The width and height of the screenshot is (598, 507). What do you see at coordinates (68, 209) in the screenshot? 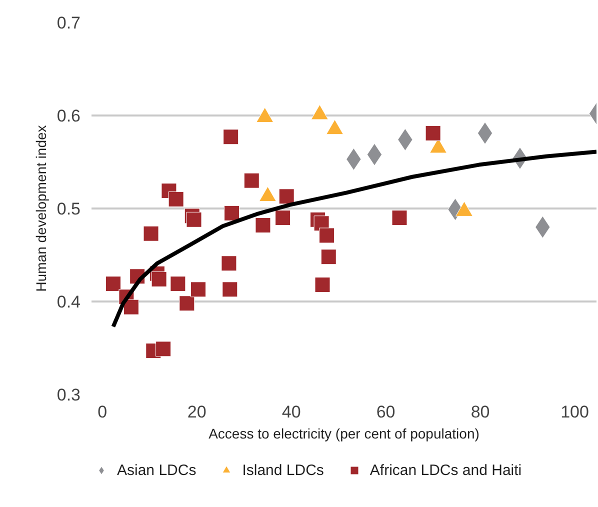
I see `y-tick-label: 0.5` at bounding box center [68, 209].